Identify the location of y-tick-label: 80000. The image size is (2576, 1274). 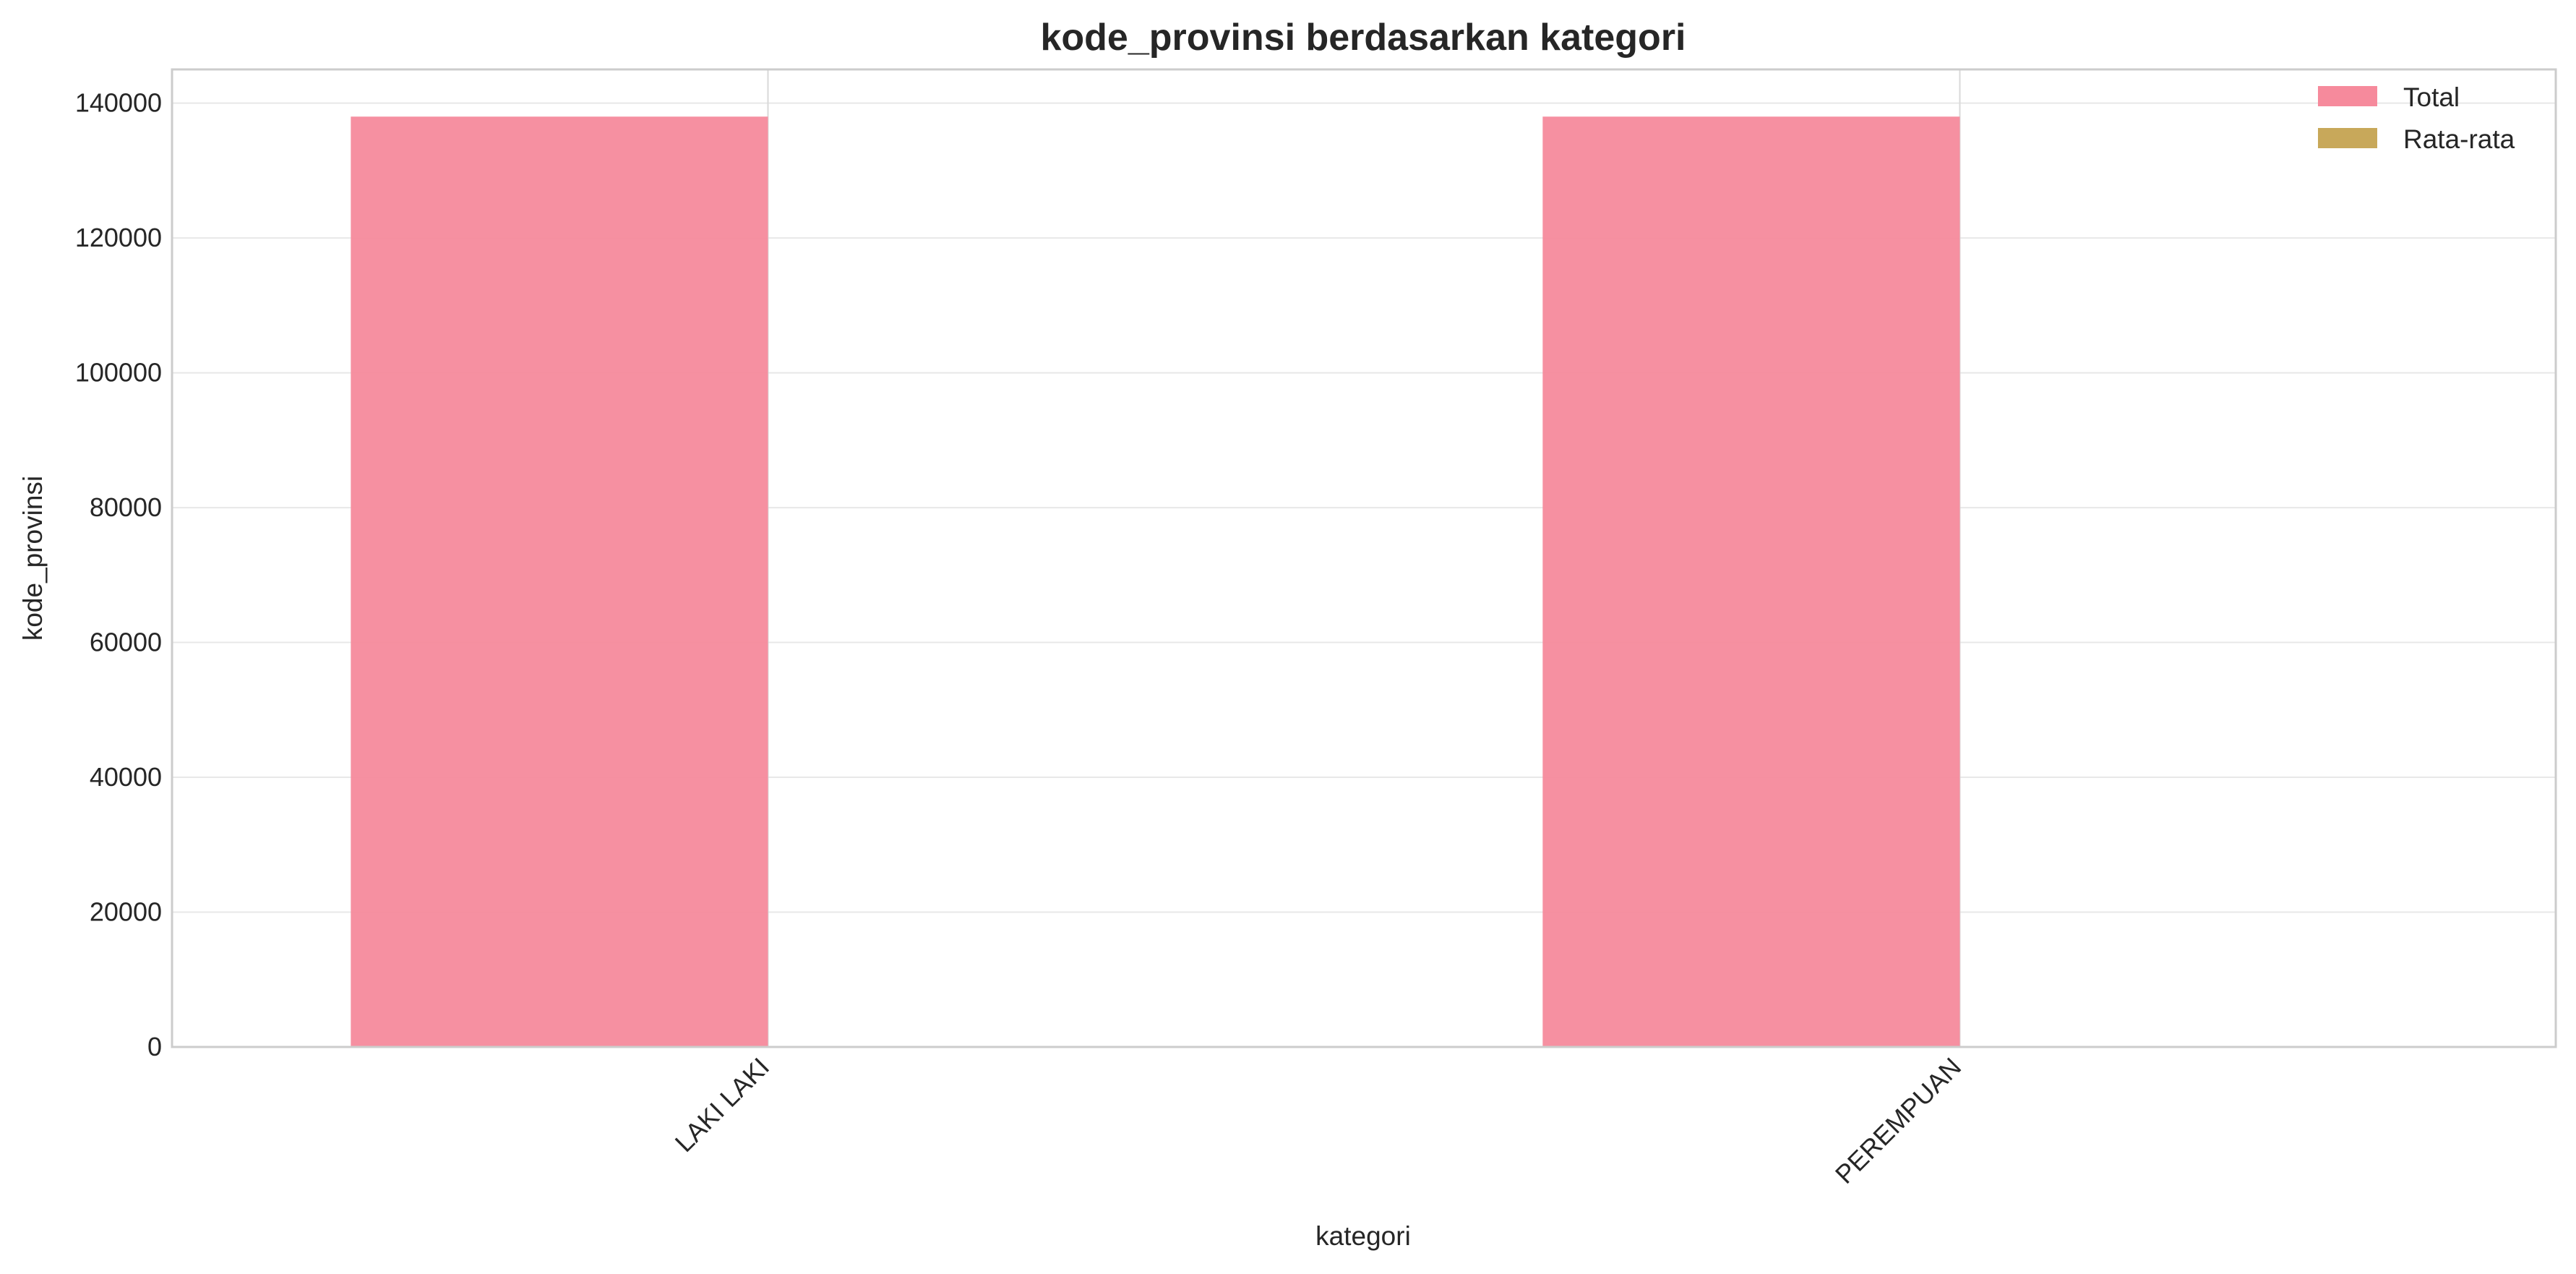
(126, 507).